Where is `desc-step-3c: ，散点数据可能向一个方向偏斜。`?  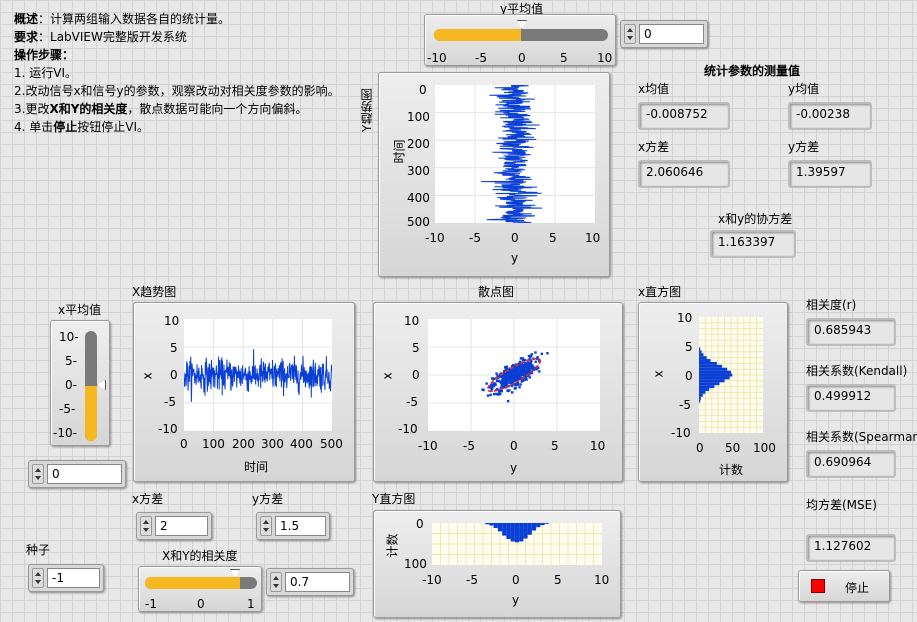
desc-step-3c: ，散点数据可能向一个方向偏斜。 is located at coordinates (217, 109).